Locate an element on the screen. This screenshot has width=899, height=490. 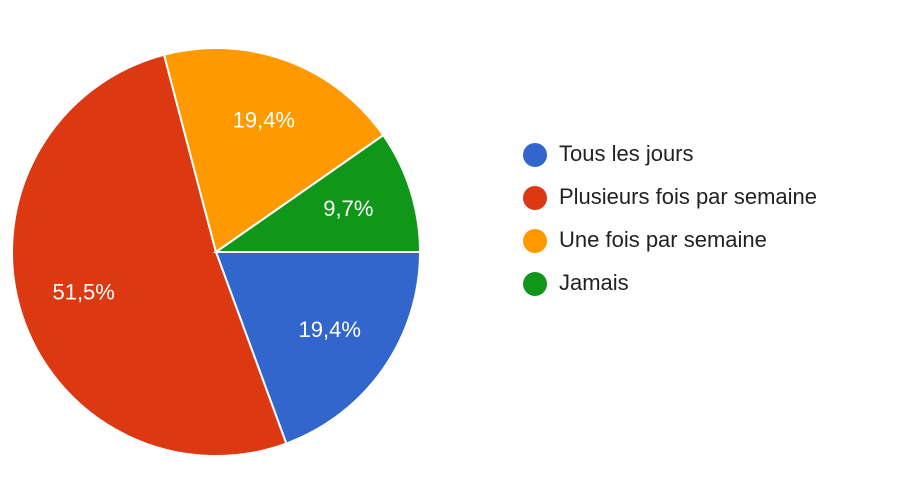
legend-label: Tous les jours is located at coordinates (626, 153).